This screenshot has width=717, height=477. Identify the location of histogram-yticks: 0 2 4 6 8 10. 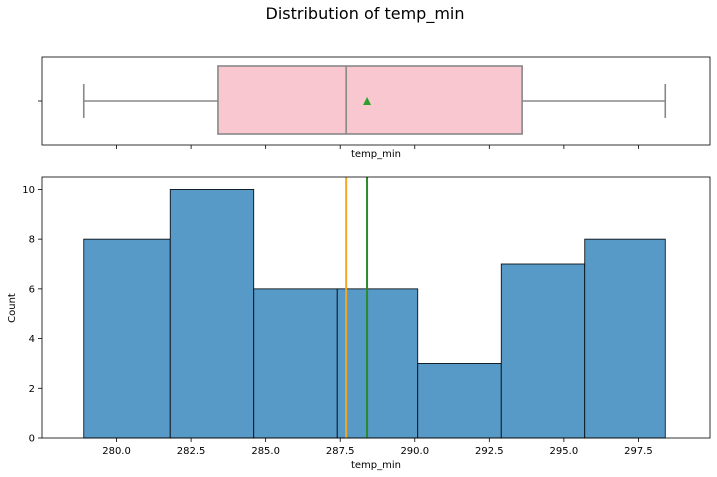
(32, 315).